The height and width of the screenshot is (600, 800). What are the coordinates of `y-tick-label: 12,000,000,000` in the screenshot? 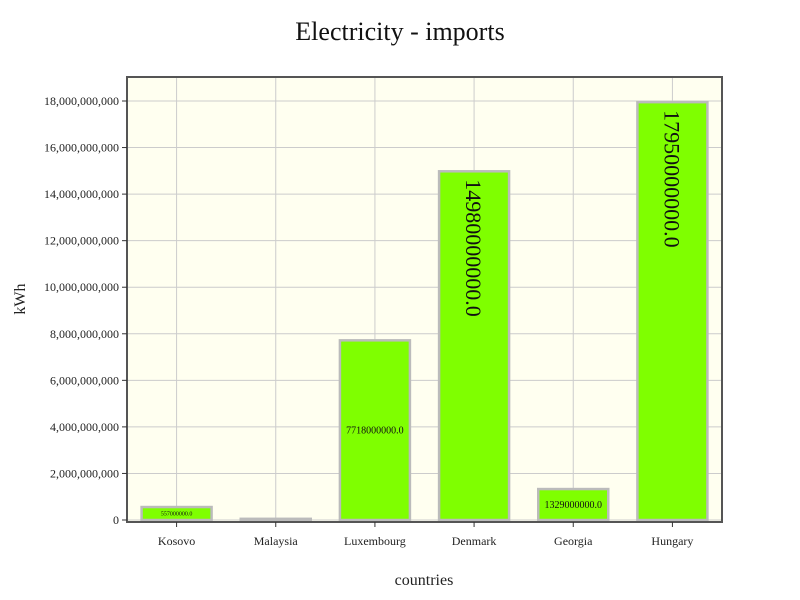 It's located at (81, 241).